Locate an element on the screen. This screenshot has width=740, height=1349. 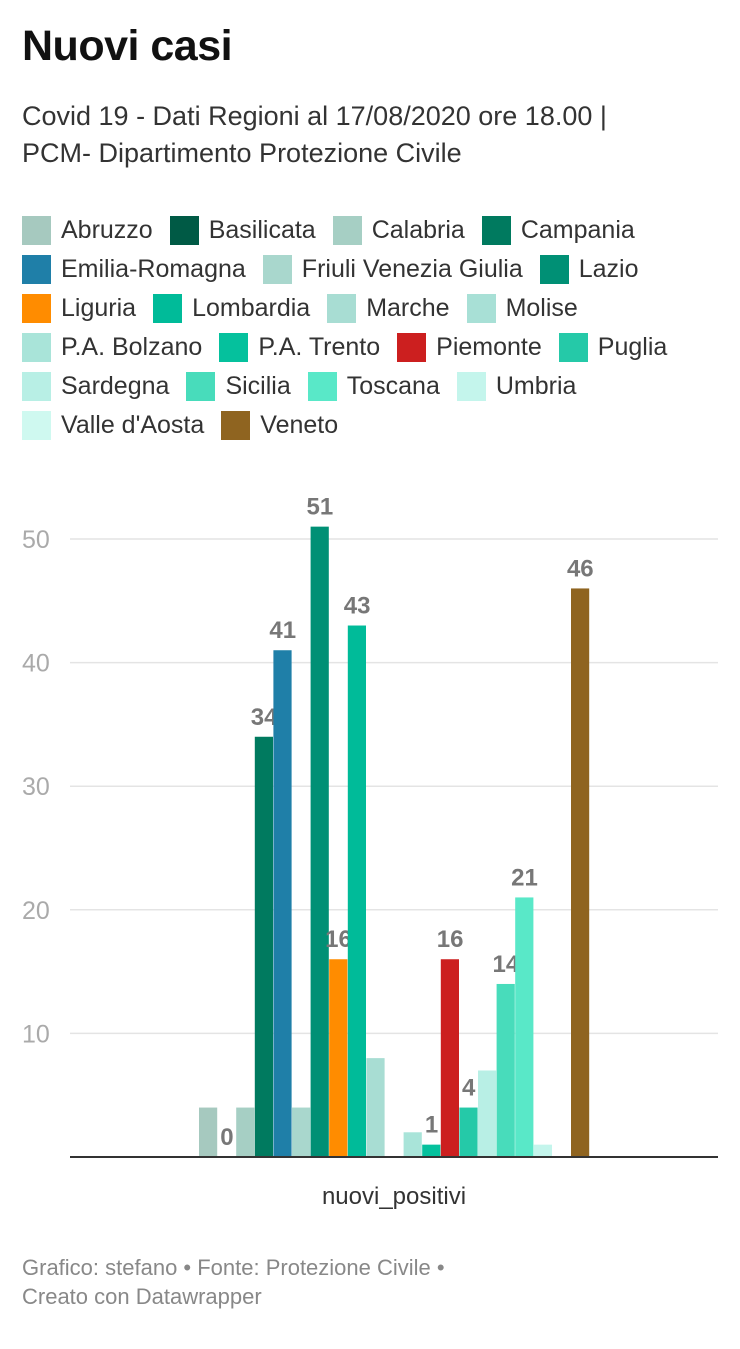
legend-item-toscana: Toscana is located at coordinates (373, 386).